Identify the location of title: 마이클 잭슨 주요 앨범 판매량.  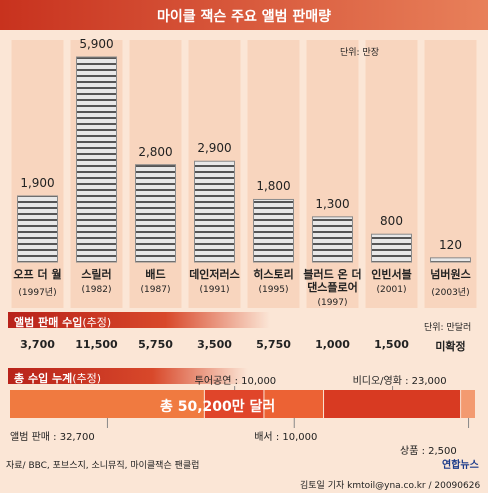
(244, 17).